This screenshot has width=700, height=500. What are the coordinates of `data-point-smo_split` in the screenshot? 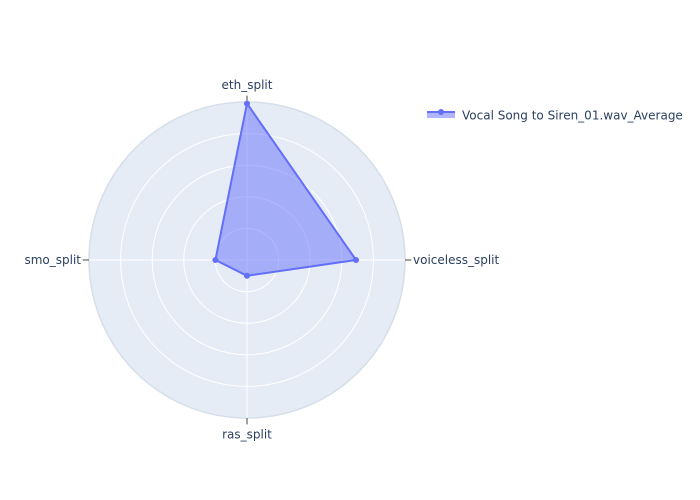 It's located at (215, 260).